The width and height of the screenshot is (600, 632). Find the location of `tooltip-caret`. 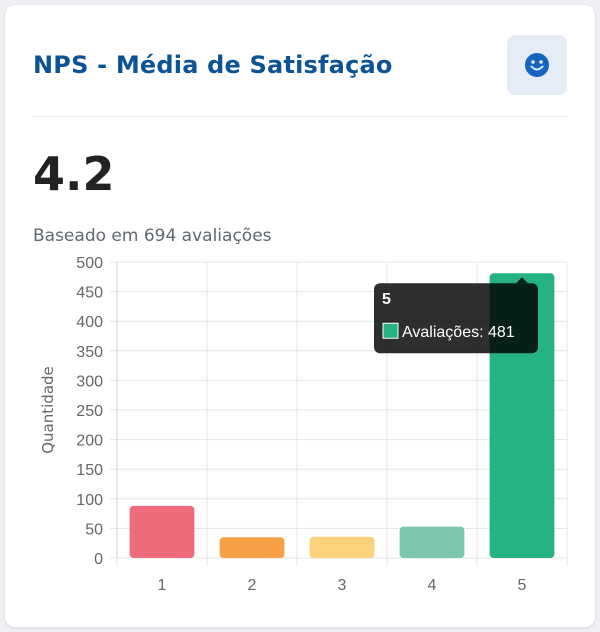

tooltip-caret is located at coordinates (522, 280).